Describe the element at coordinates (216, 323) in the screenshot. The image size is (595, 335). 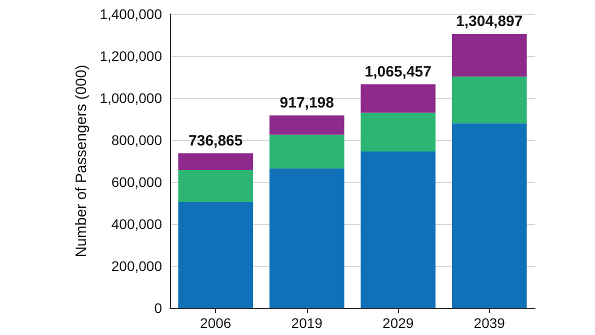
I see `x-tick-label: 2006` at that location.